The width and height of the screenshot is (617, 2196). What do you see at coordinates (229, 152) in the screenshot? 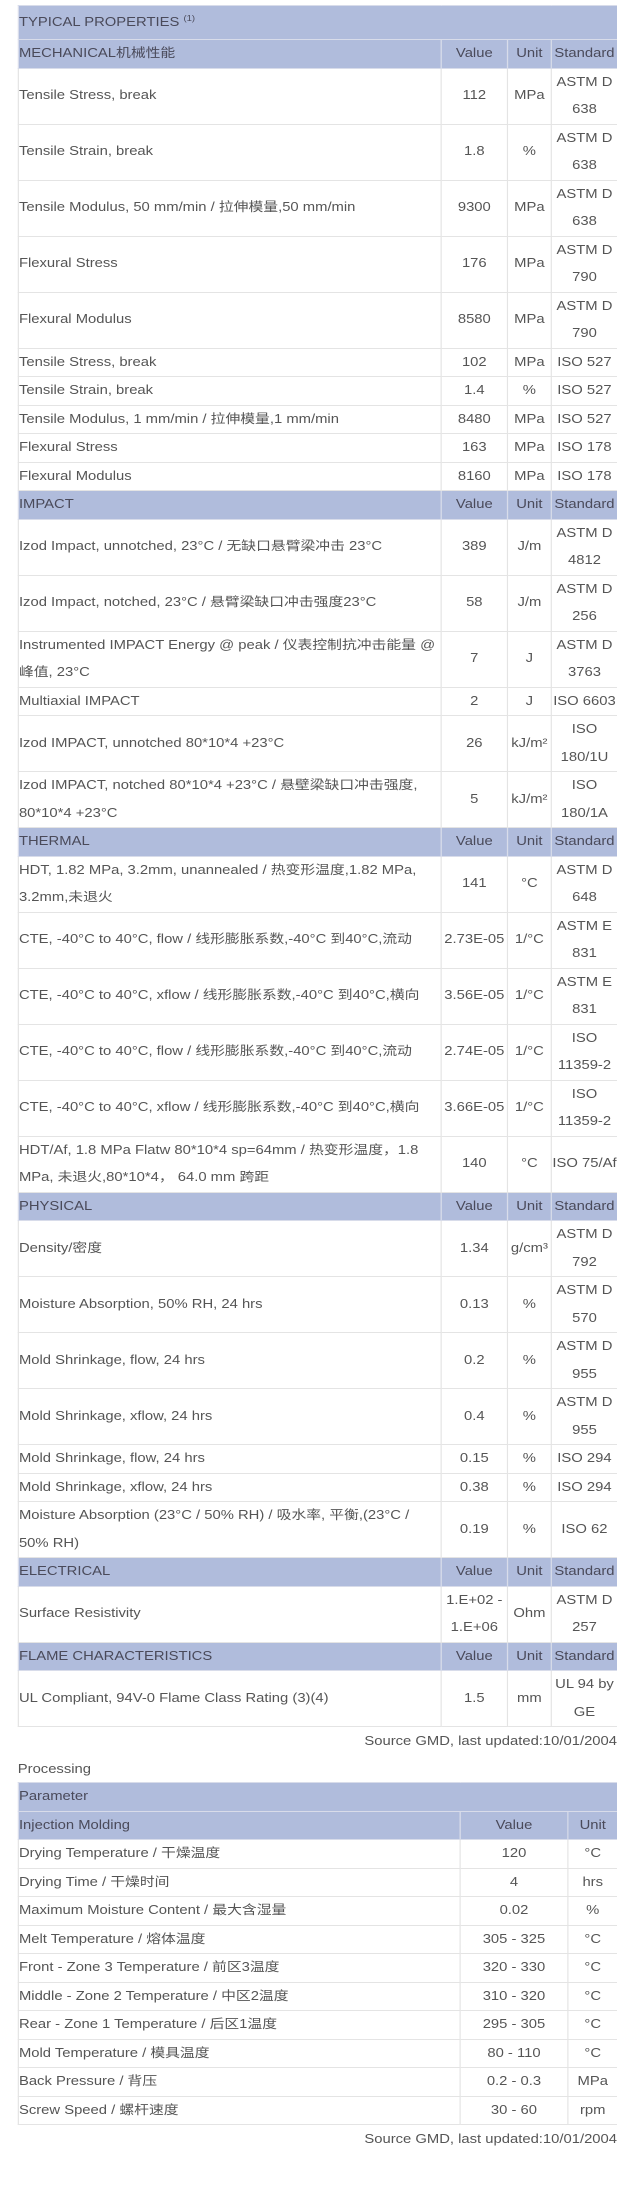
I see `property-name: Tensile Strain, break` at bounding box center [229, 152].